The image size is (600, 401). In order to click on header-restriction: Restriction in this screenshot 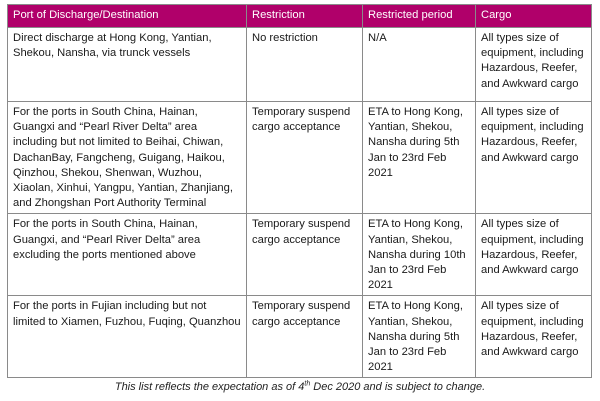, I will do `click(304, 16)`.